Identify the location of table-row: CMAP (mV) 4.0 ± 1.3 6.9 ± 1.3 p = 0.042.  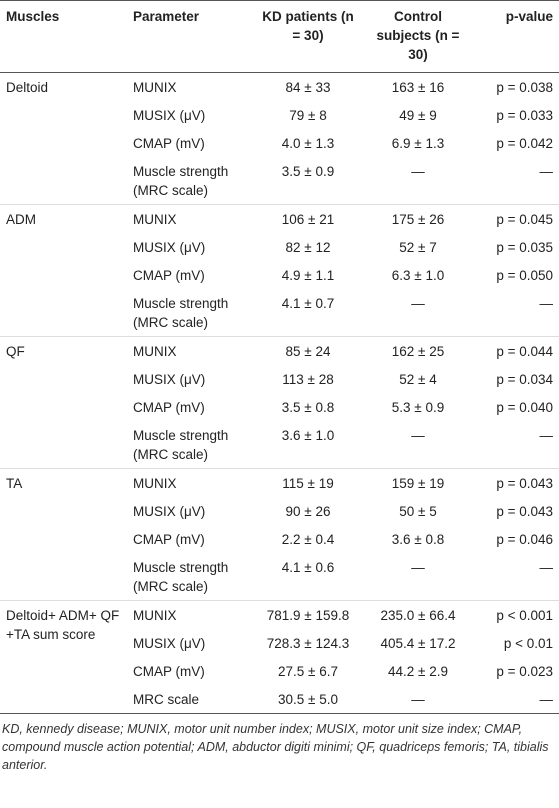
(279, 143).